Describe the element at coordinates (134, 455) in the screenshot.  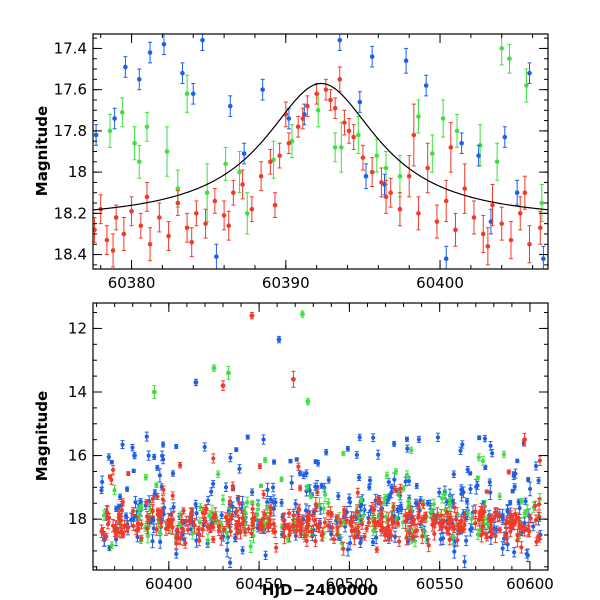
I see `blue-flare-point` at that location.